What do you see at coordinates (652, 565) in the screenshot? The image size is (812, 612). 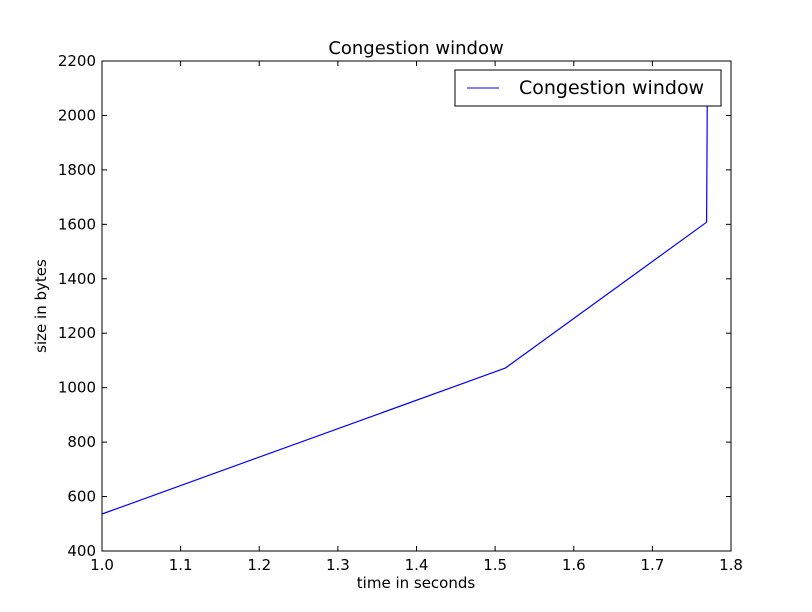 I see `x-tick-label: 1.7` at bounding box center [652, 565].